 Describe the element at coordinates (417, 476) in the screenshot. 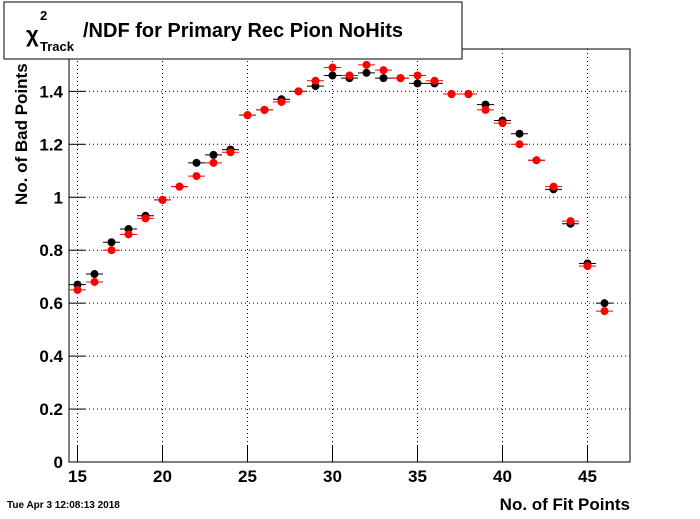

I see `x-tick-label: 35` at that location.